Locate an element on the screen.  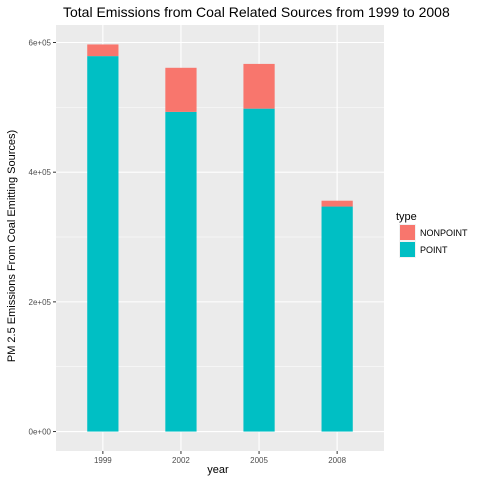
x-axis-ticks: 1999 2002 2005 2008 is located at coordinates (220, 458).